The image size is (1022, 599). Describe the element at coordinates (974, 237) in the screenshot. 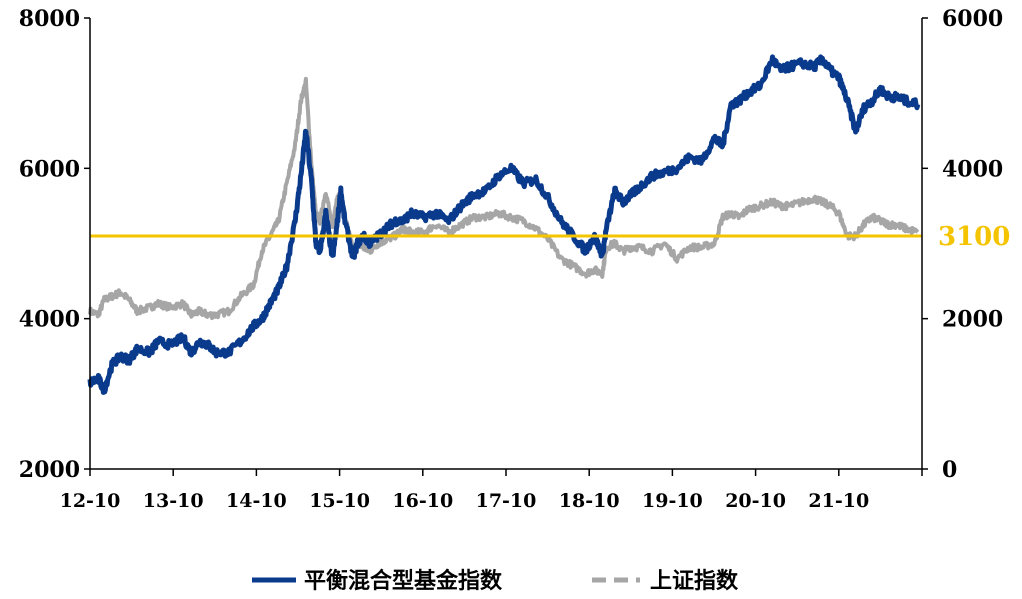

I see `reference-line-label: 3100` at that location.